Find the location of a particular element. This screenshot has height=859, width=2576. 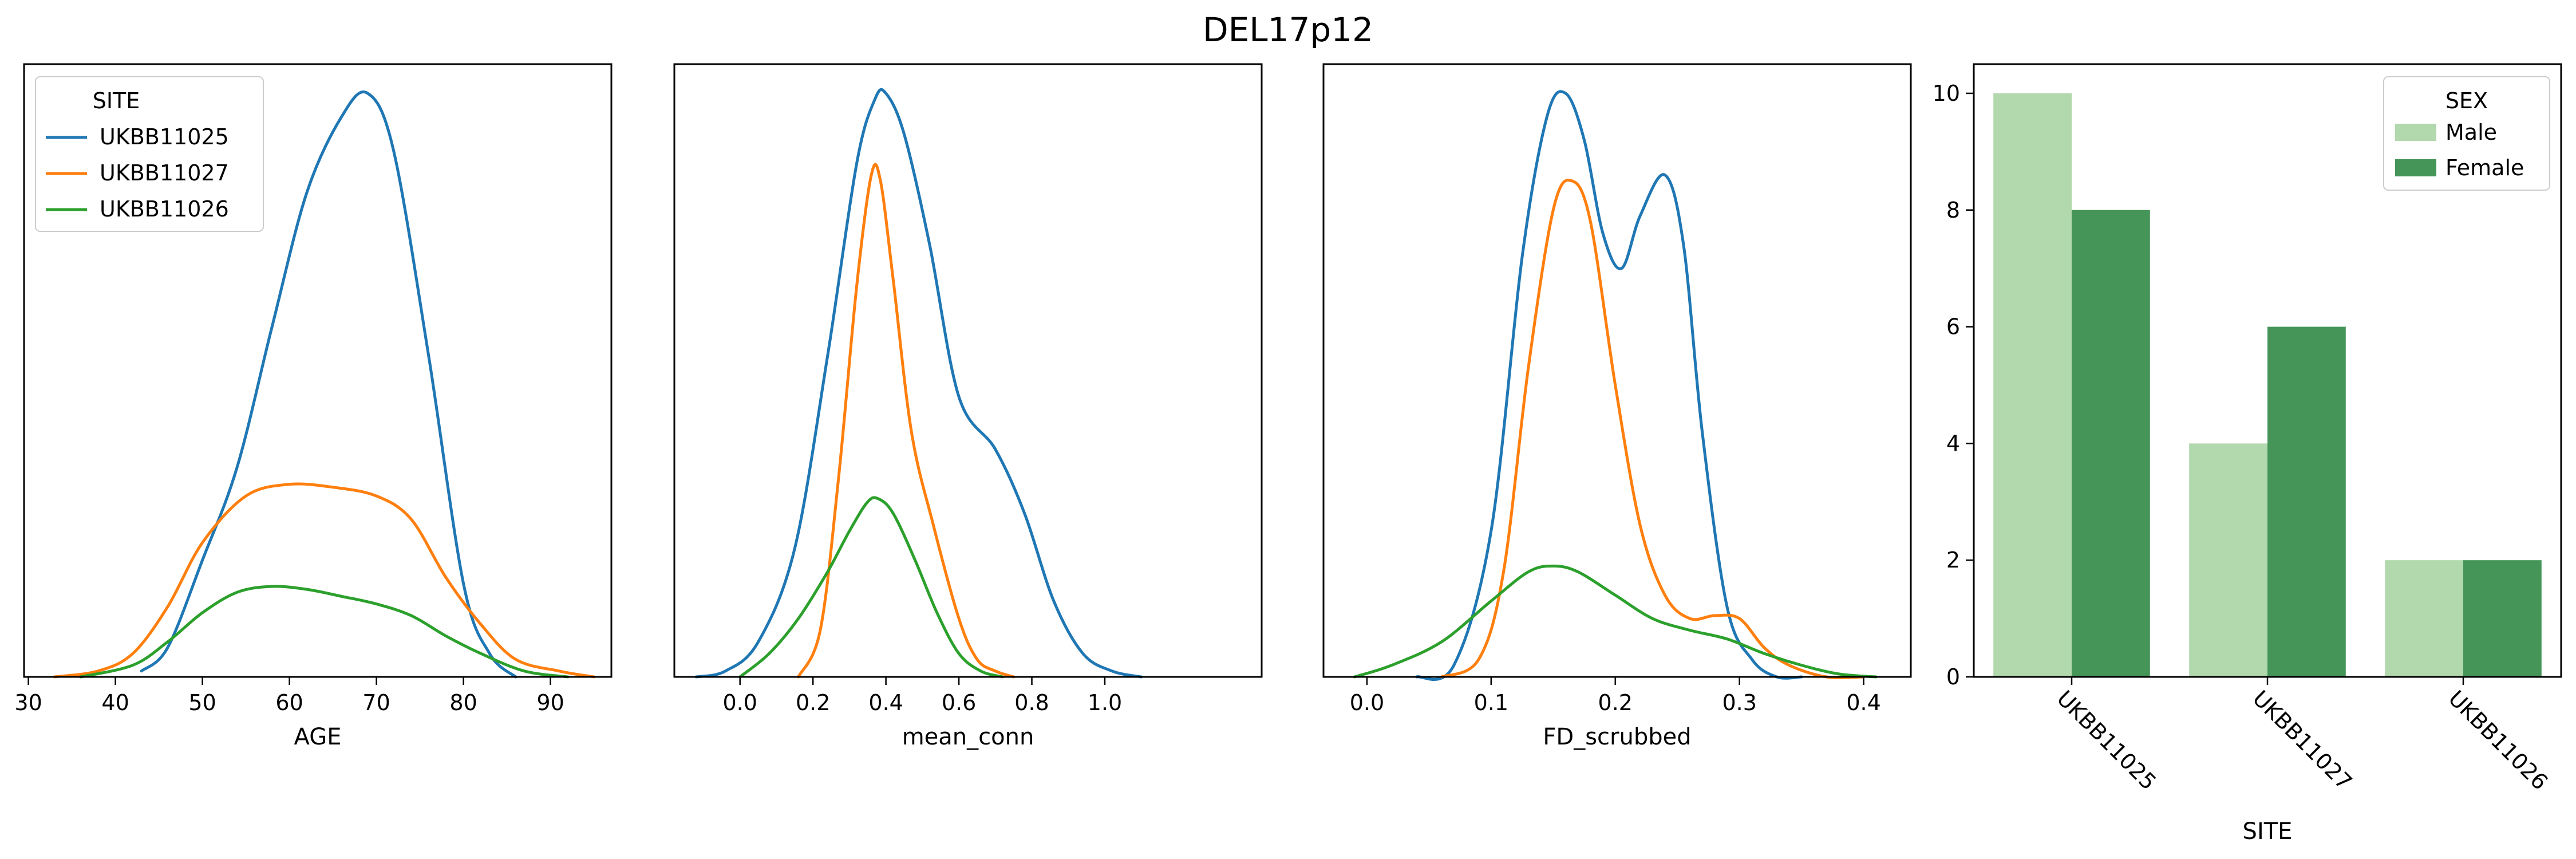

x-tick-label: 80 is located at coordinates (463, 702).